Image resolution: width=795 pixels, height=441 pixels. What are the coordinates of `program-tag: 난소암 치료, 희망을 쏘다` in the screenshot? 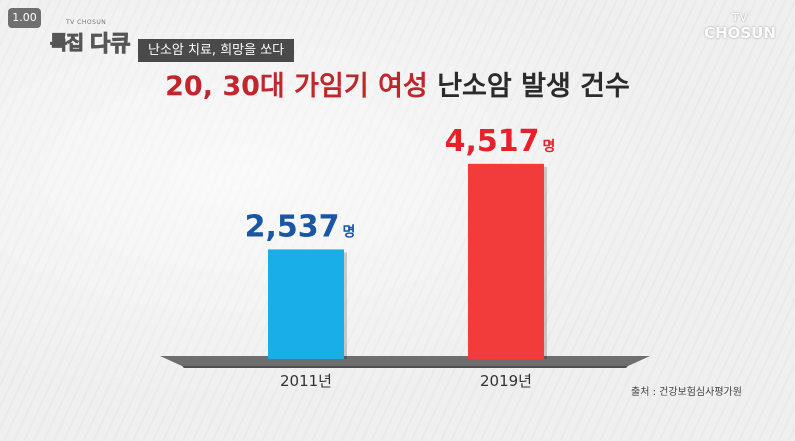 It's located at (216, 50).